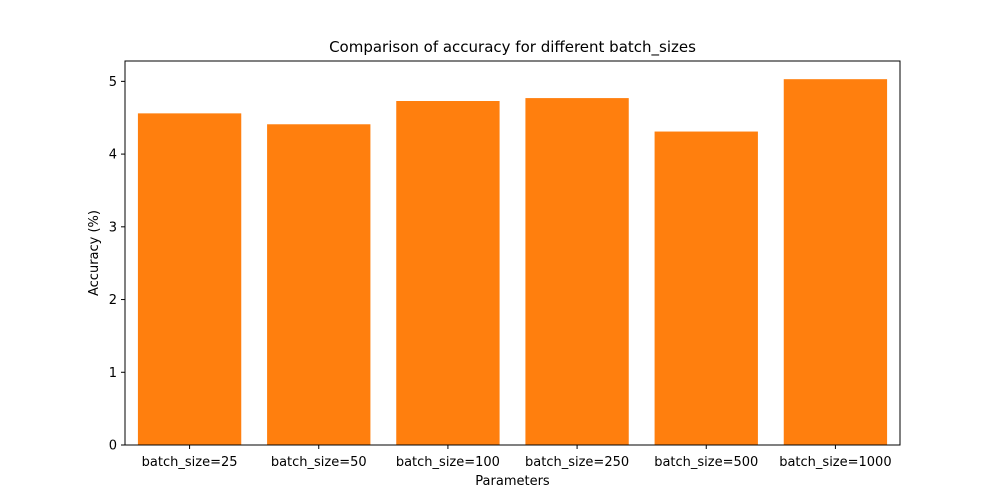 This screenshot has height=500, width=1000. What do you see at coordinates (113, 227) in the screenshot?
I see `y-tick-label-3: 3` at bounding box center [113, 227].